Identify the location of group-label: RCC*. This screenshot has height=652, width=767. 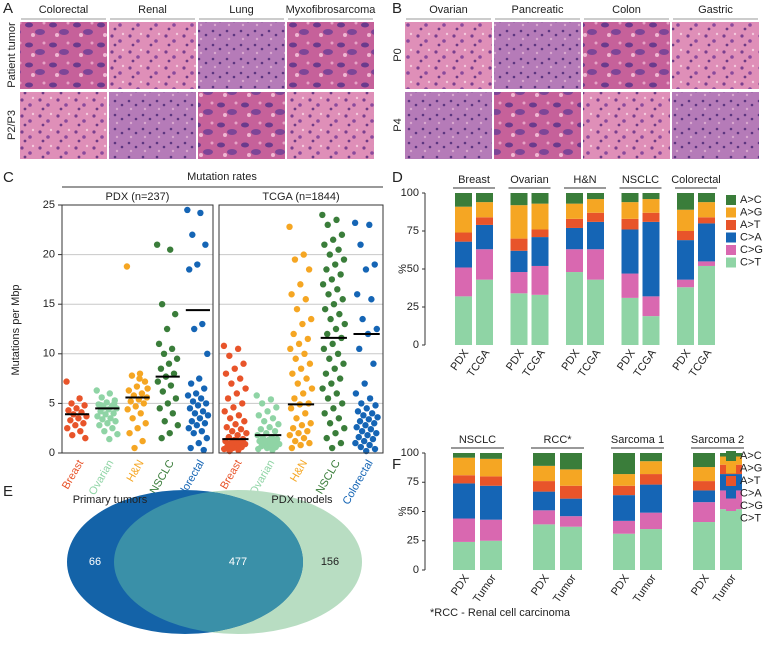
(557, 440).